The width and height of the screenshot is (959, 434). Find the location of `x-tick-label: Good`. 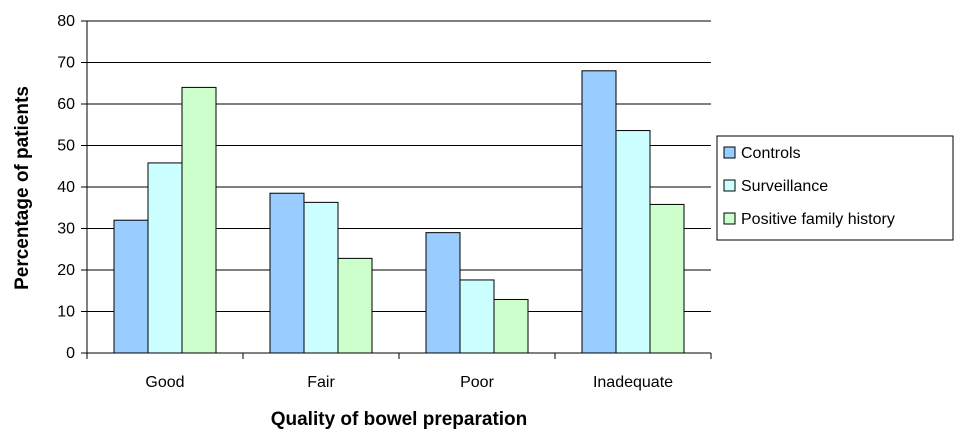

x-tick-label: Good is located at coordinates (164, 382).